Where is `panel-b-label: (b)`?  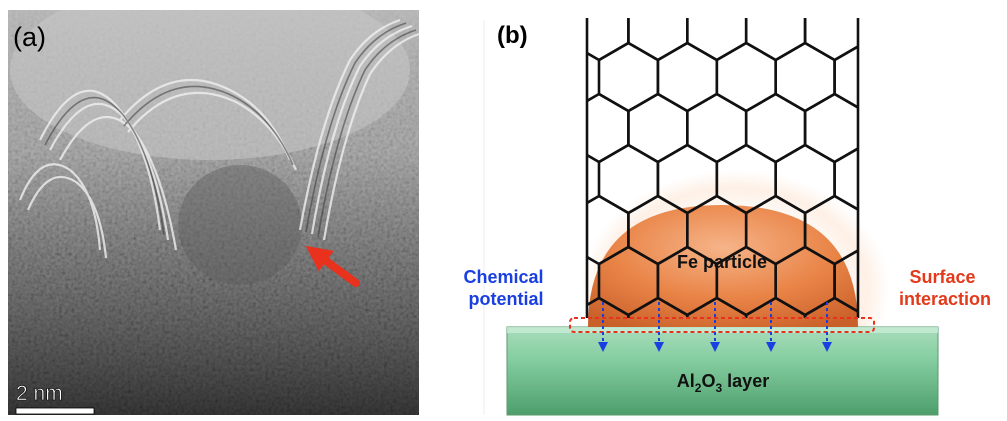 panel-b-label: (b) is located at coordinates (512, 35).